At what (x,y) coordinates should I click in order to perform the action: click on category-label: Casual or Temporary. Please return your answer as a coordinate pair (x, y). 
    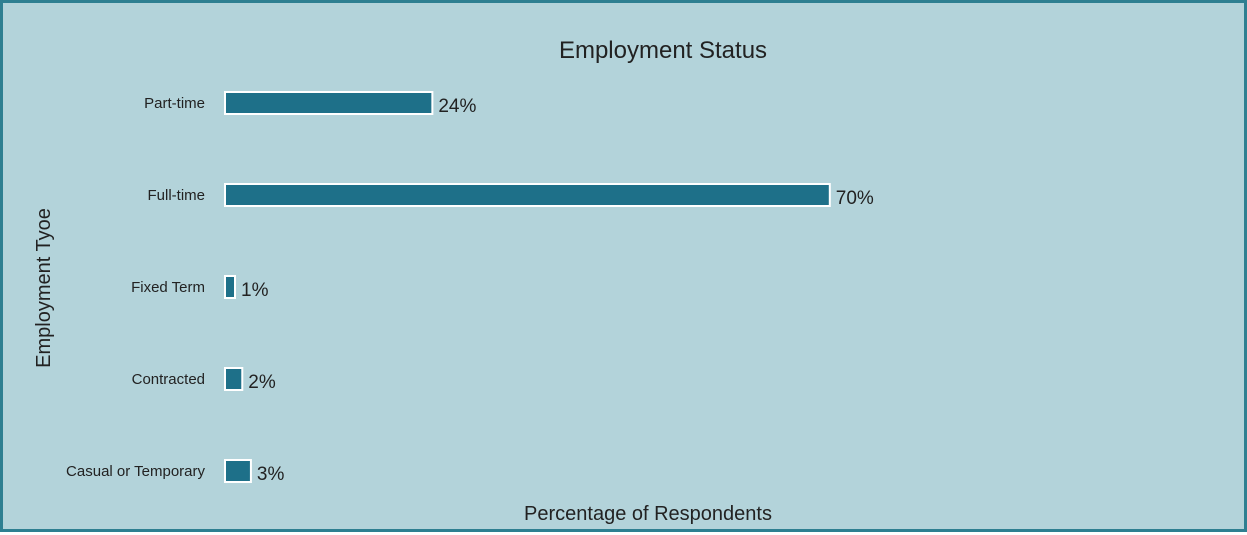
    Looking at the image, I should click on (135, 471).